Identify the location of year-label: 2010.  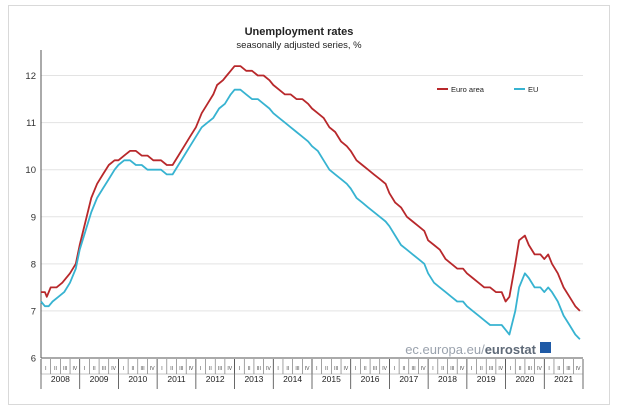
(137, 379).